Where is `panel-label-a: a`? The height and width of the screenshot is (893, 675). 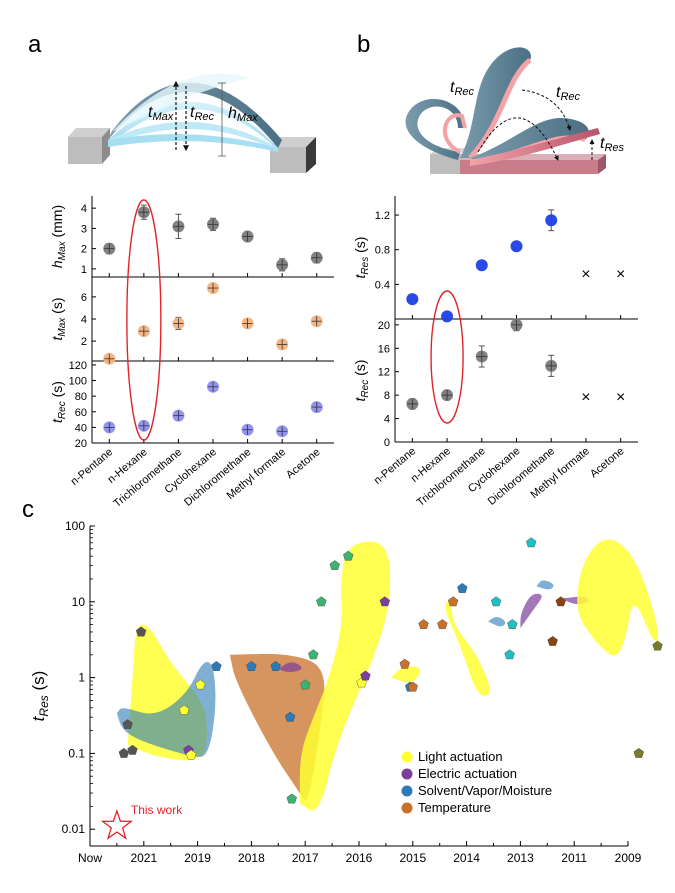
panel-label-a: a is located at coordinates (35, 44).